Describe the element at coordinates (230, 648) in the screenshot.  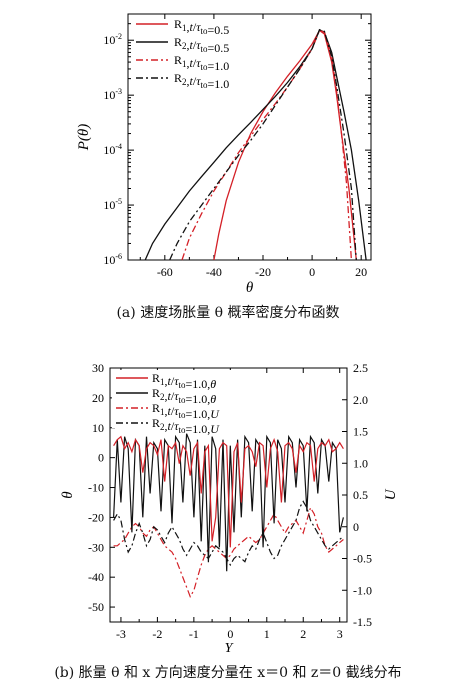
I see `x-axis-label: Y` at that location.